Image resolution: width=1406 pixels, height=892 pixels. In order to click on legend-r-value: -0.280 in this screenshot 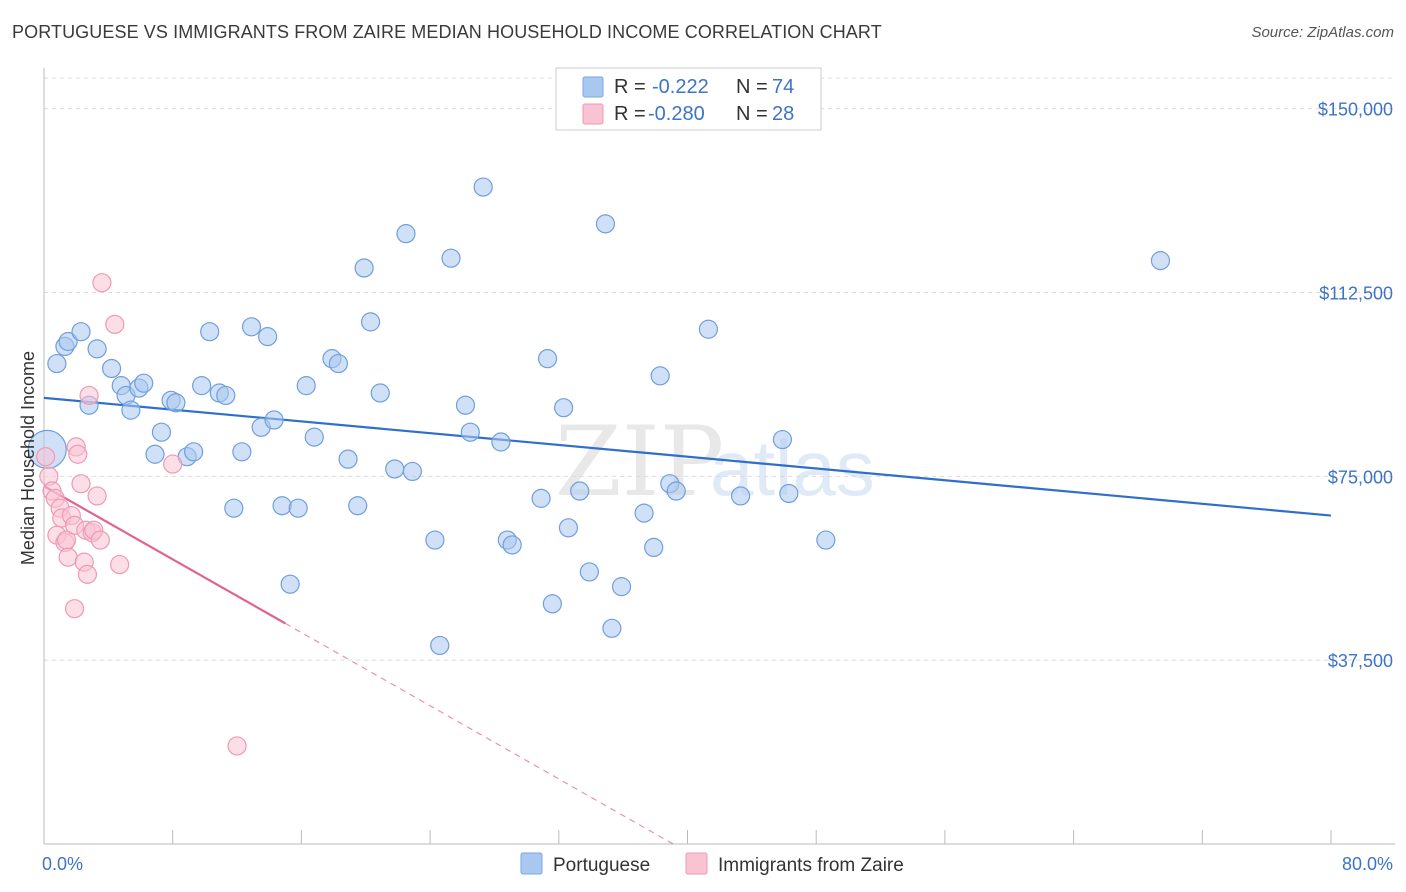, I will do `click(676, 114)`.